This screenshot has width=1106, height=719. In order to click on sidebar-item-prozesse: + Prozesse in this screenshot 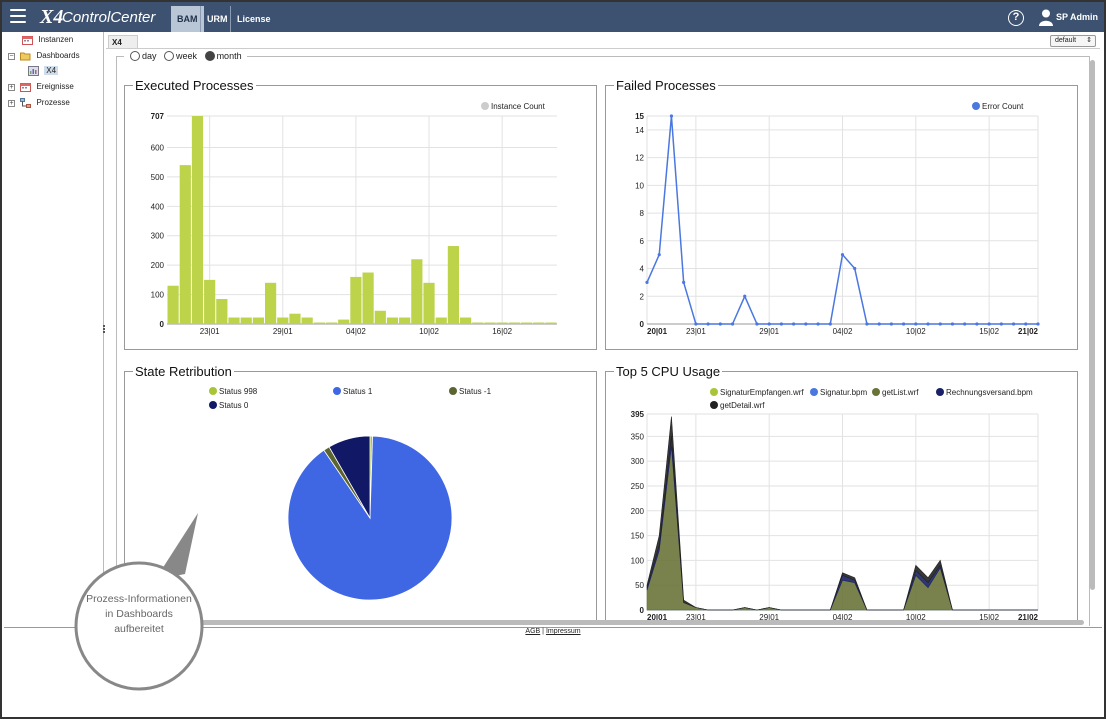, I will do `click(39, 103)`.